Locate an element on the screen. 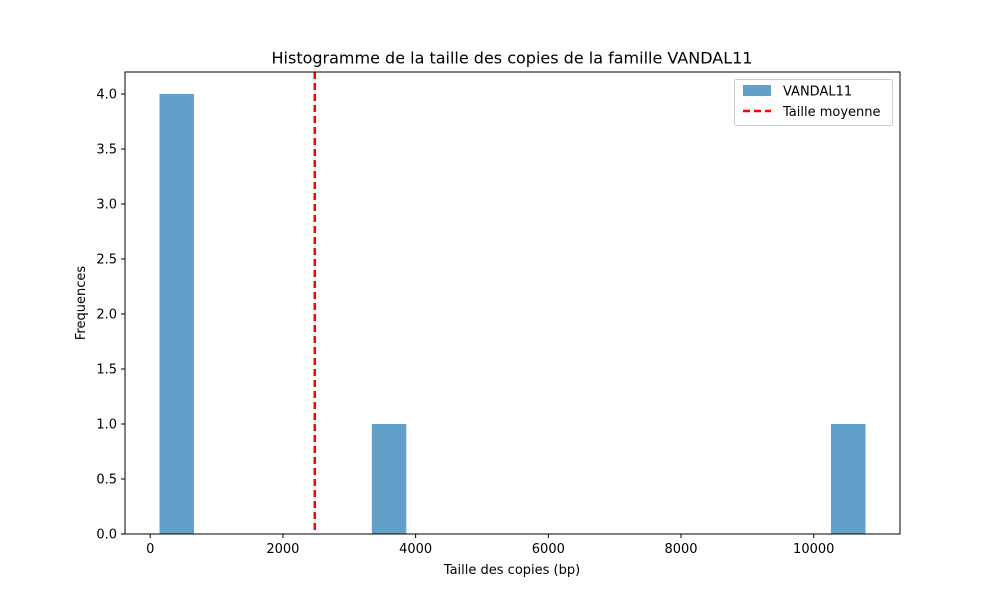  x-tick-label: 0 is located at coordinates (150, 549).